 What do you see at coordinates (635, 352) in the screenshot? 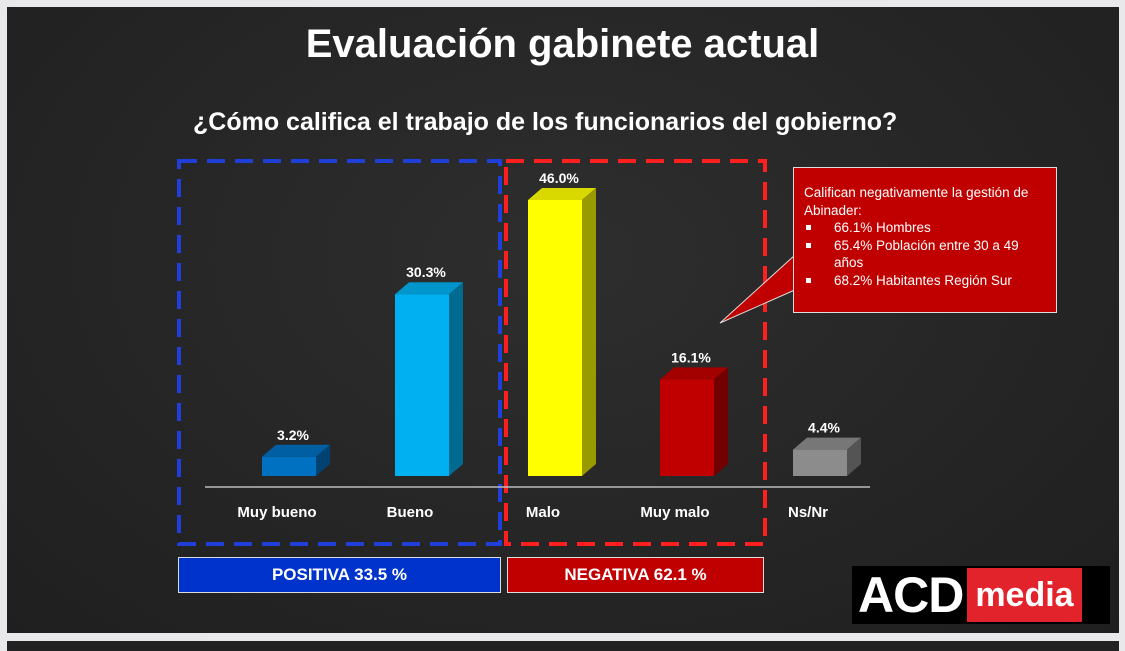
I see `negative-group-box` at bounding box center [635, 352].